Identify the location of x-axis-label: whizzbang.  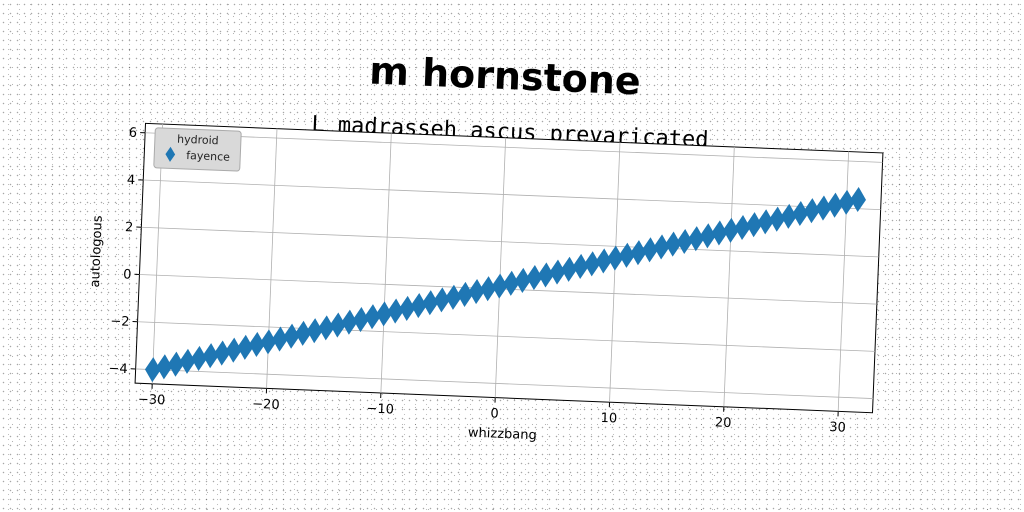
(502, 435).